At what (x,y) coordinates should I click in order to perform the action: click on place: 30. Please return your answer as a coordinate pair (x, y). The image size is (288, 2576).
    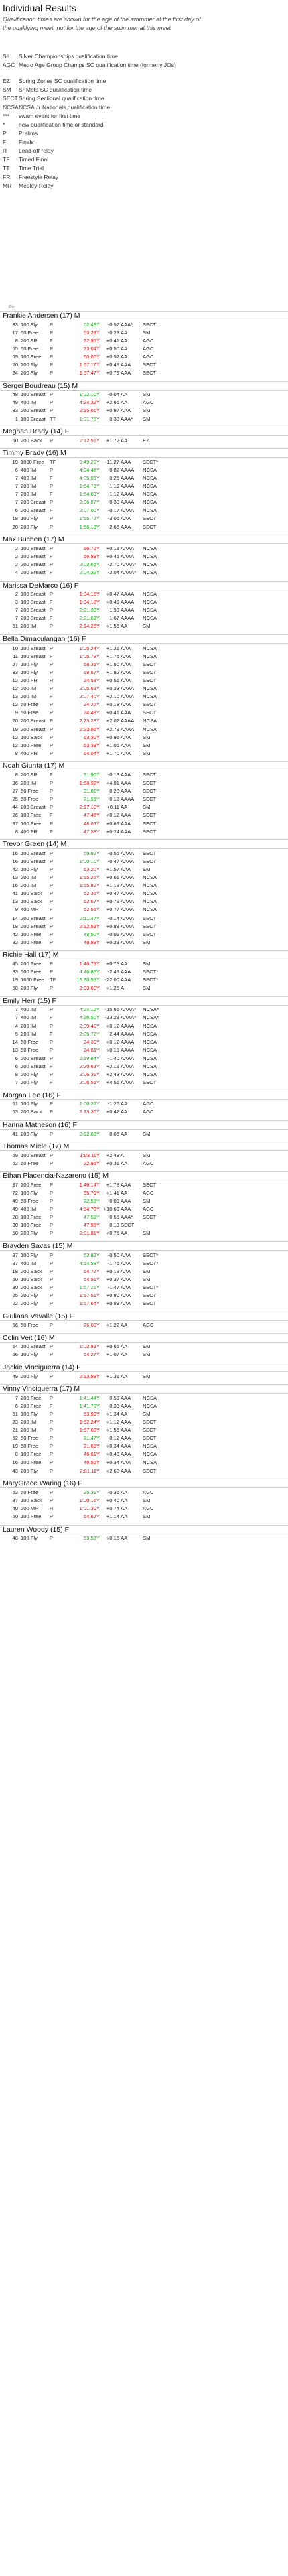
    Looking at the image, I should click on (15, 1225).